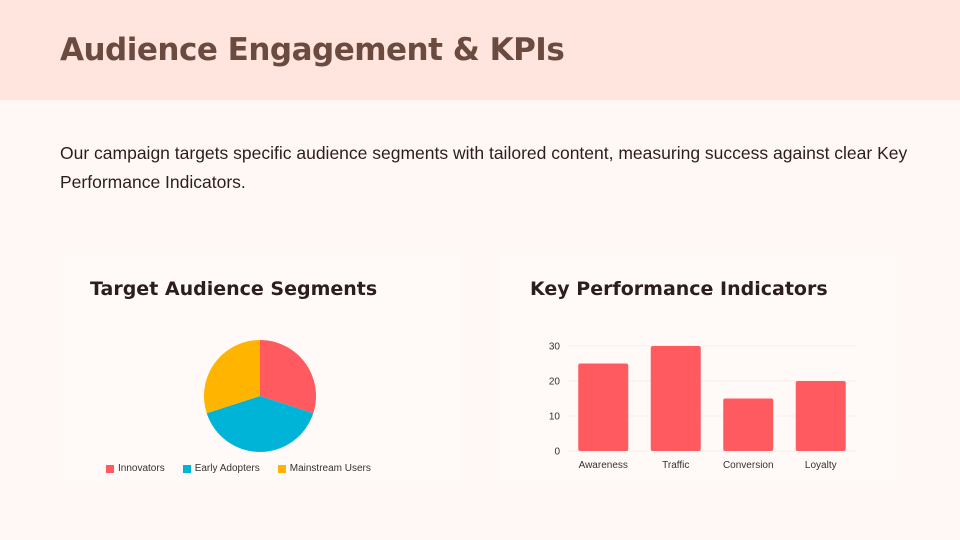  Describe the element at coordinates (603, 465) in the screenshot. I see `x-tick-label: Awareness` at that location.